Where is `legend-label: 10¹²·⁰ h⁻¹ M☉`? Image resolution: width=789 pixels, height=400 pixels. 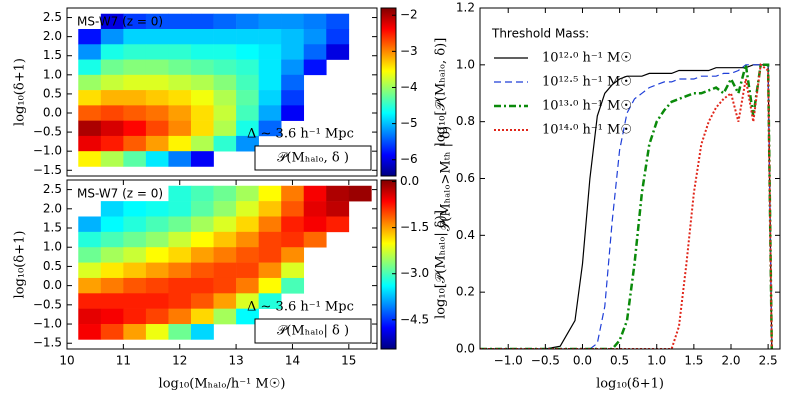
legend-label: 10¹²·⁰ h⁻¹ M☉ is located at coordinates (587, 58).